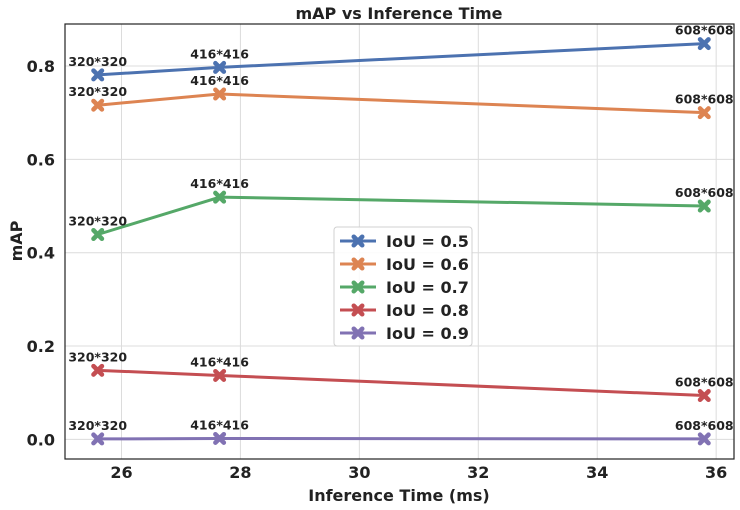 Image resolution: width=740 pixels, height=510 pixels. I want to click on legend-entry: IoU = 0.7, so click(404, 287).